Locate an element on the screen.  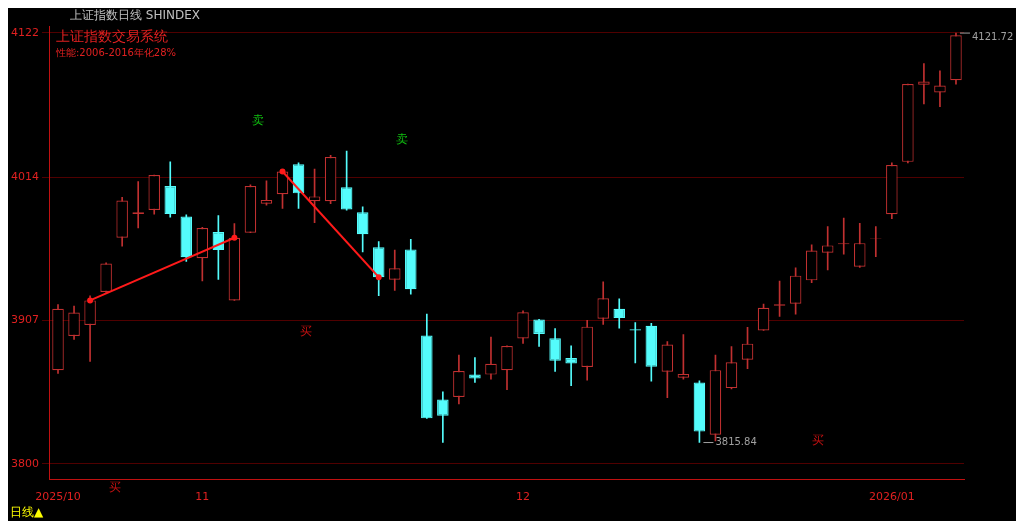
text: 4121.72 is located at coordinates (992, 36).